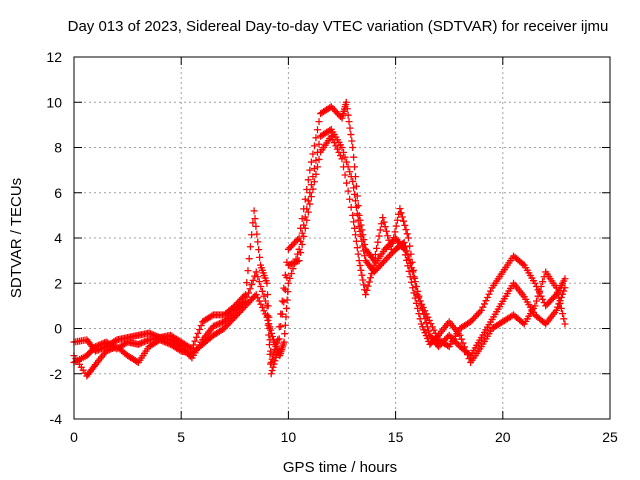 This screenshot has height=480, width=640. Describe the element at coordinates (16, 238) in the screenshot. I see `y-axis-label: SDTVAR / TECUs` at that location.